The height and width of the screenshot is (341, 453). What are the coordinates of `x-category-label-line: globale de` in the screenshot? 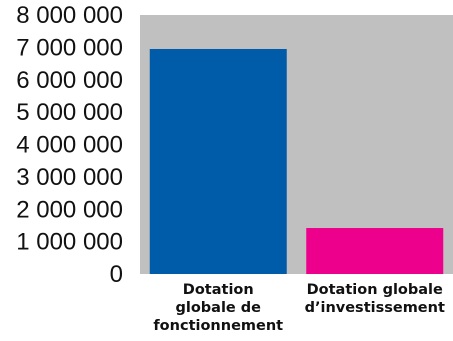 It's located at (218, 308).